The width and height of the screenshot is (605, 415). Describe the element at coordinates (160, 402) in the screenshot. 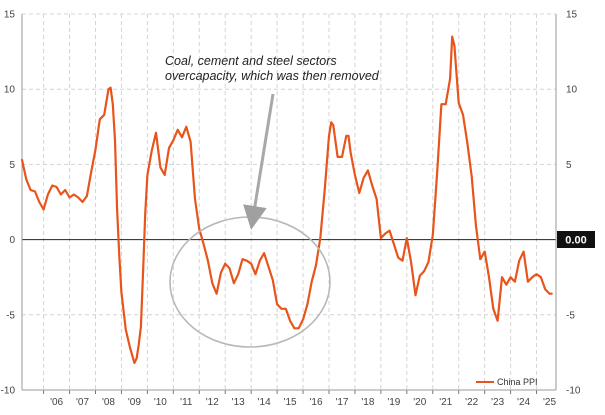

I see `x-tick-label: '10` at that location.